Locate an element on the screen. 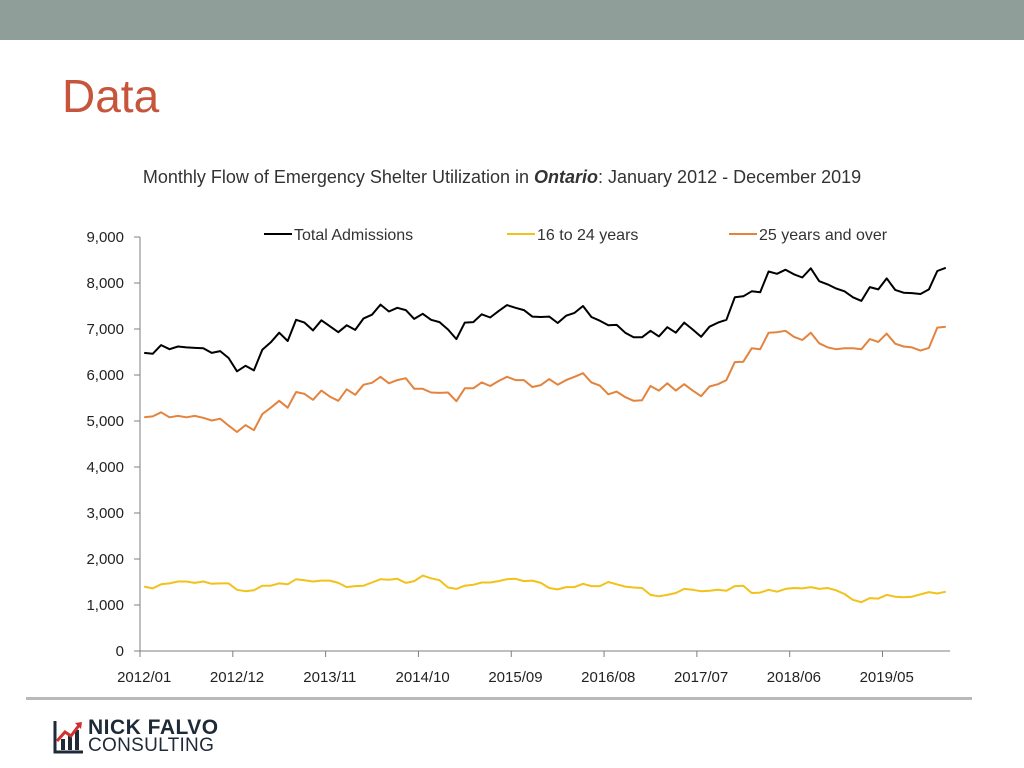  header-band is located at coordinates (512, 20).